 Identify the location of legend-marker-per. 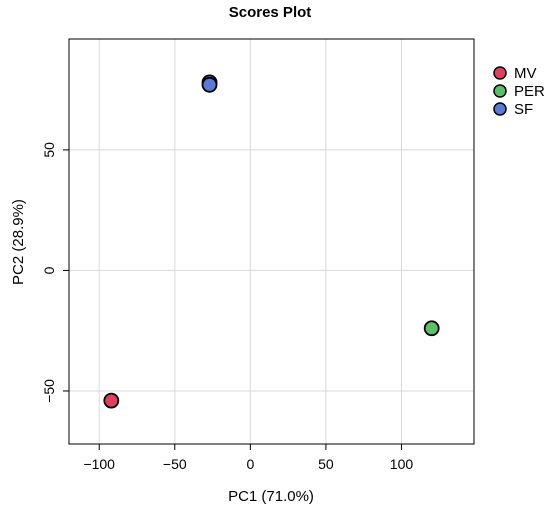
(500, 91).